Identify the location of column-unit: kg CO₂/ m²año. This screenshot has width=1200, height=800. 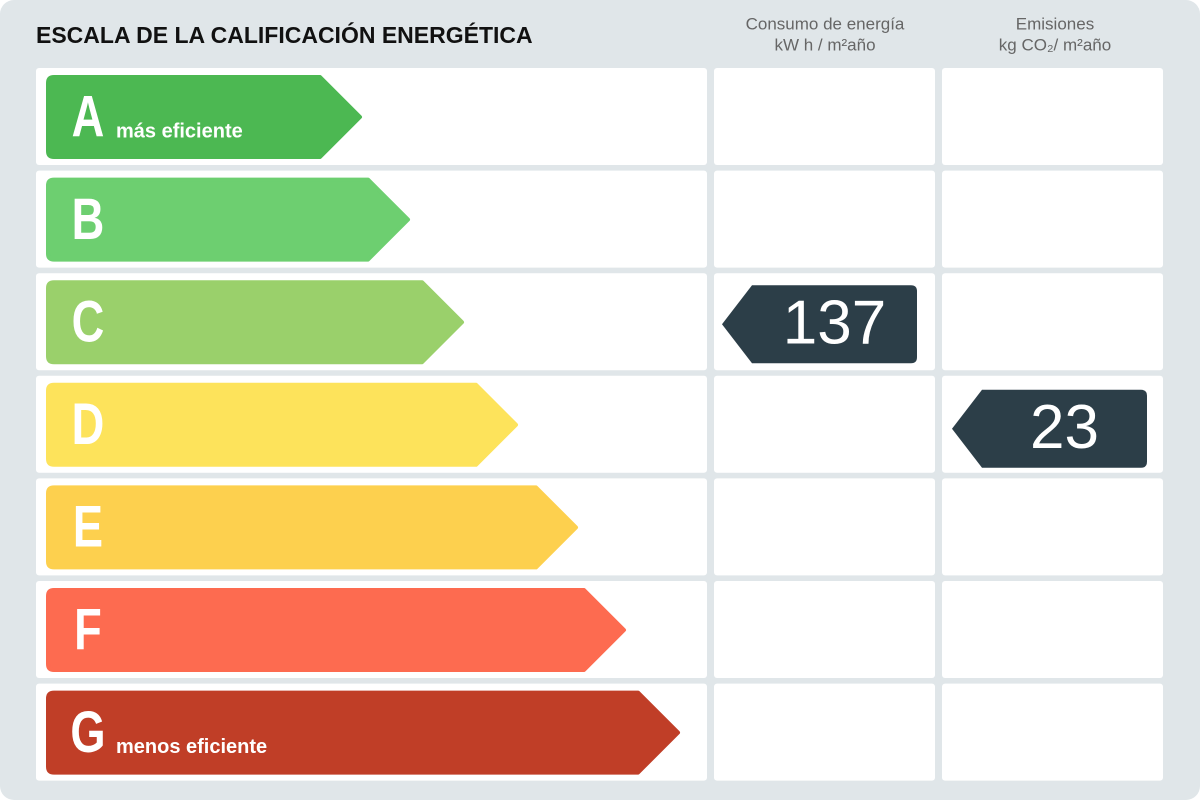
(1055, 44).